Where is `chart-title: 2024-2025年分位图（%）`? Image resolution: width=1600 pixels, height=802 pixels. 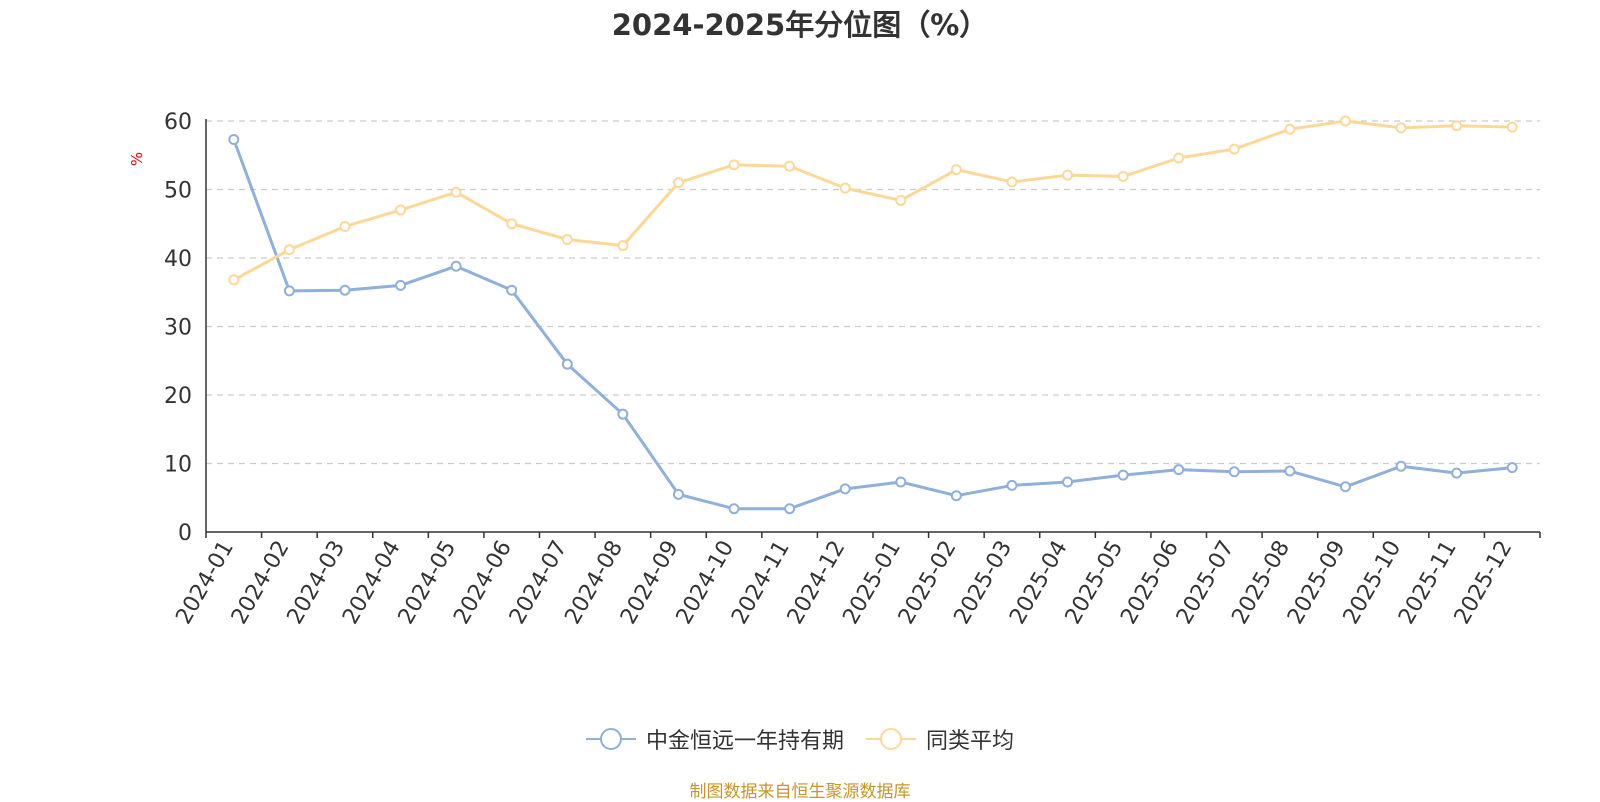 chart-title: 2024-2025年分位图（%） is located at coordinates (800, 25).